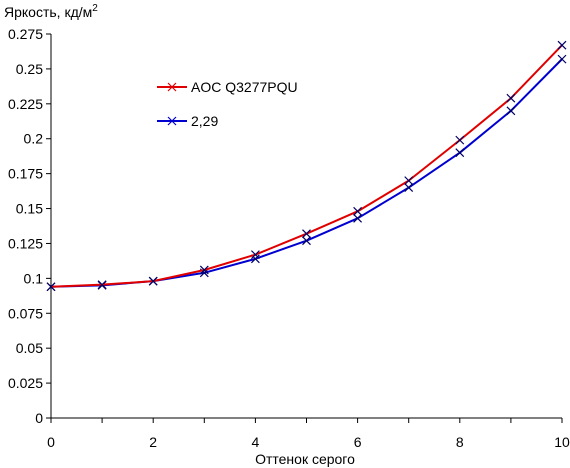  I want to click on x-ticks: 0 2 4 6 8 10, so click(308, 434).